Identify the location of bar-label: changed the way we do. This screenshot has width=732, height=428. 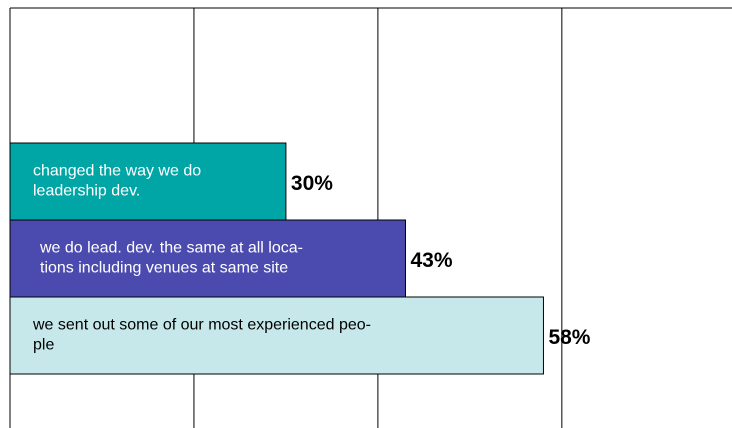
(117, 171).